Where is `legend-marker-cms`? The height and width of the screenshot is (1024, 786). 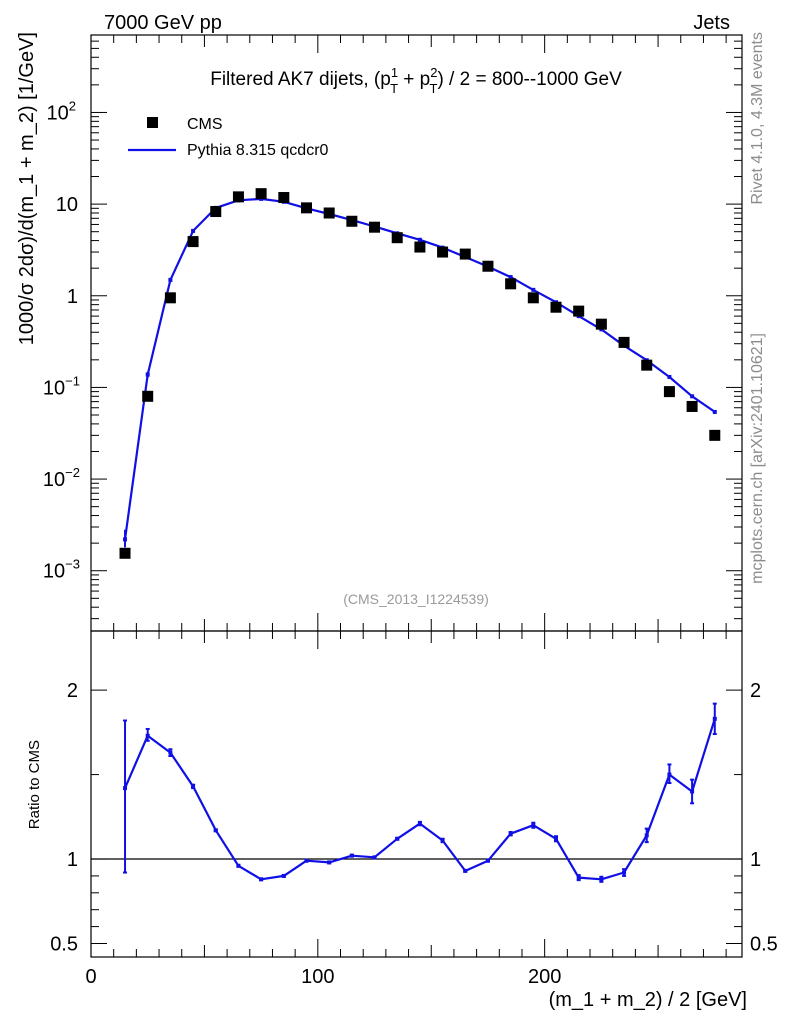 legend-marker-cms is located at coordinates (152, 122).